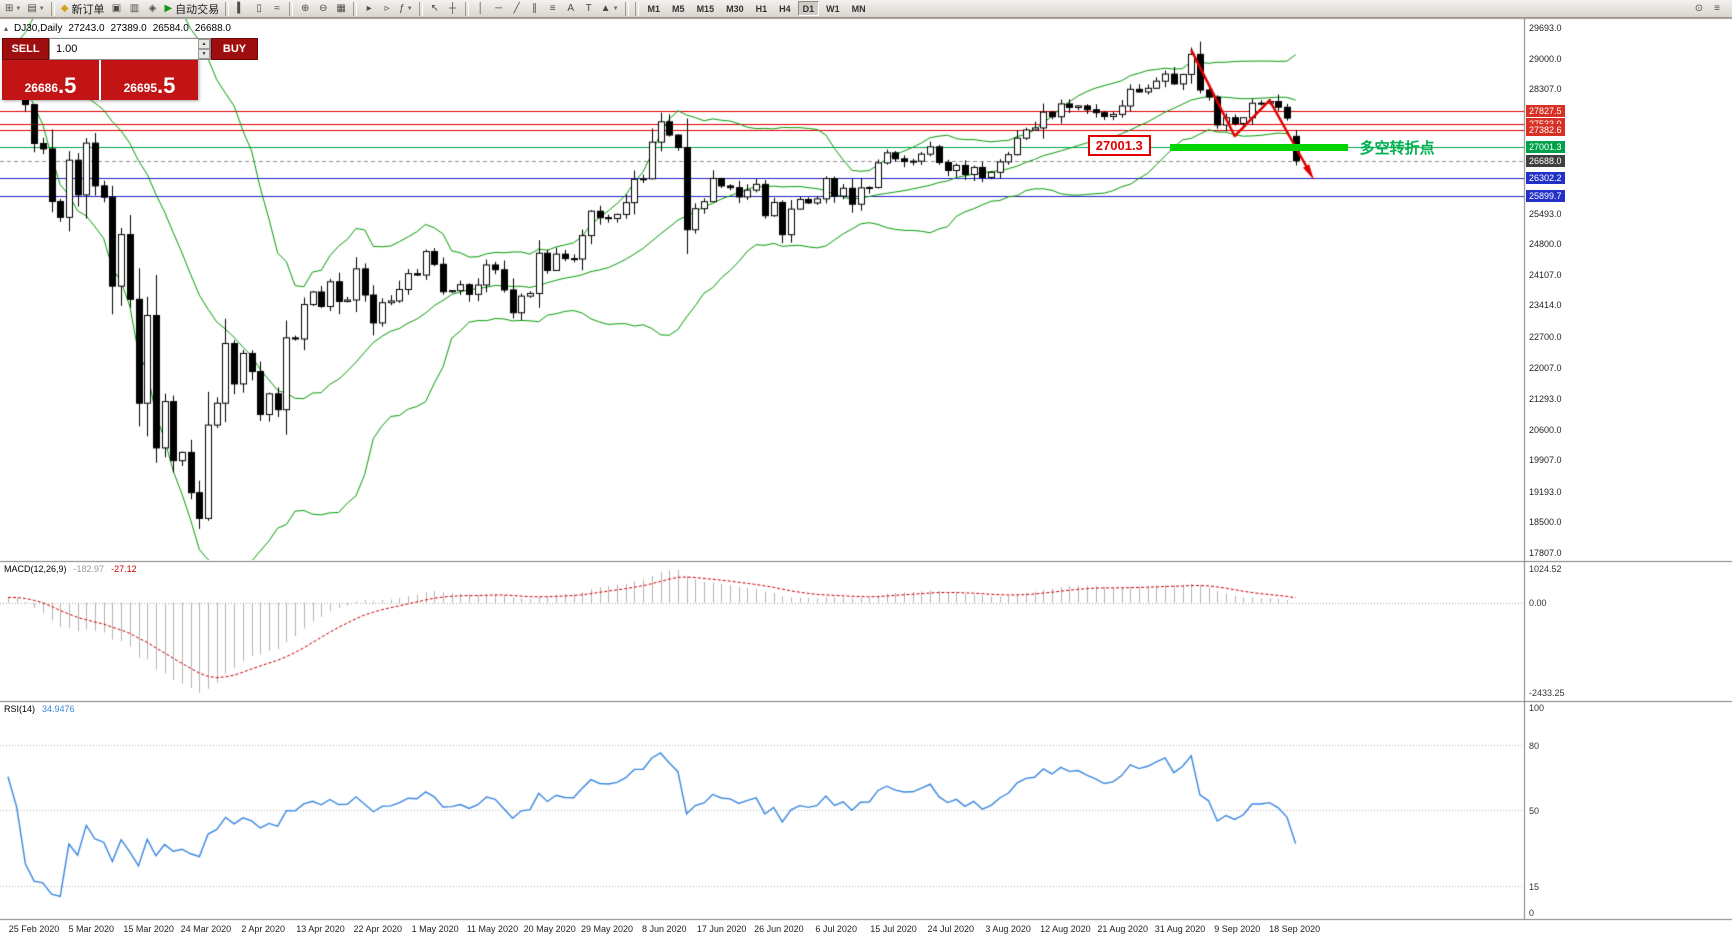 The image size is (1732, 940). What do you see at coordinates (721, 929) in the screenshot?
I see `date-label: 17 Jun 2020` at bounding box center [721, 929].